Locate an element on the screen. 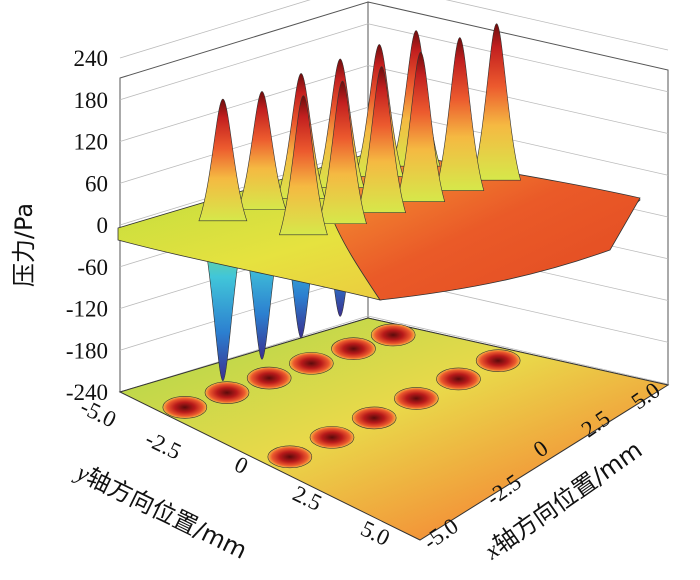 Image resolution: width=700 pixels, height=580 pixels. z-tick-label: 60 is located at coordinates (96, 183).